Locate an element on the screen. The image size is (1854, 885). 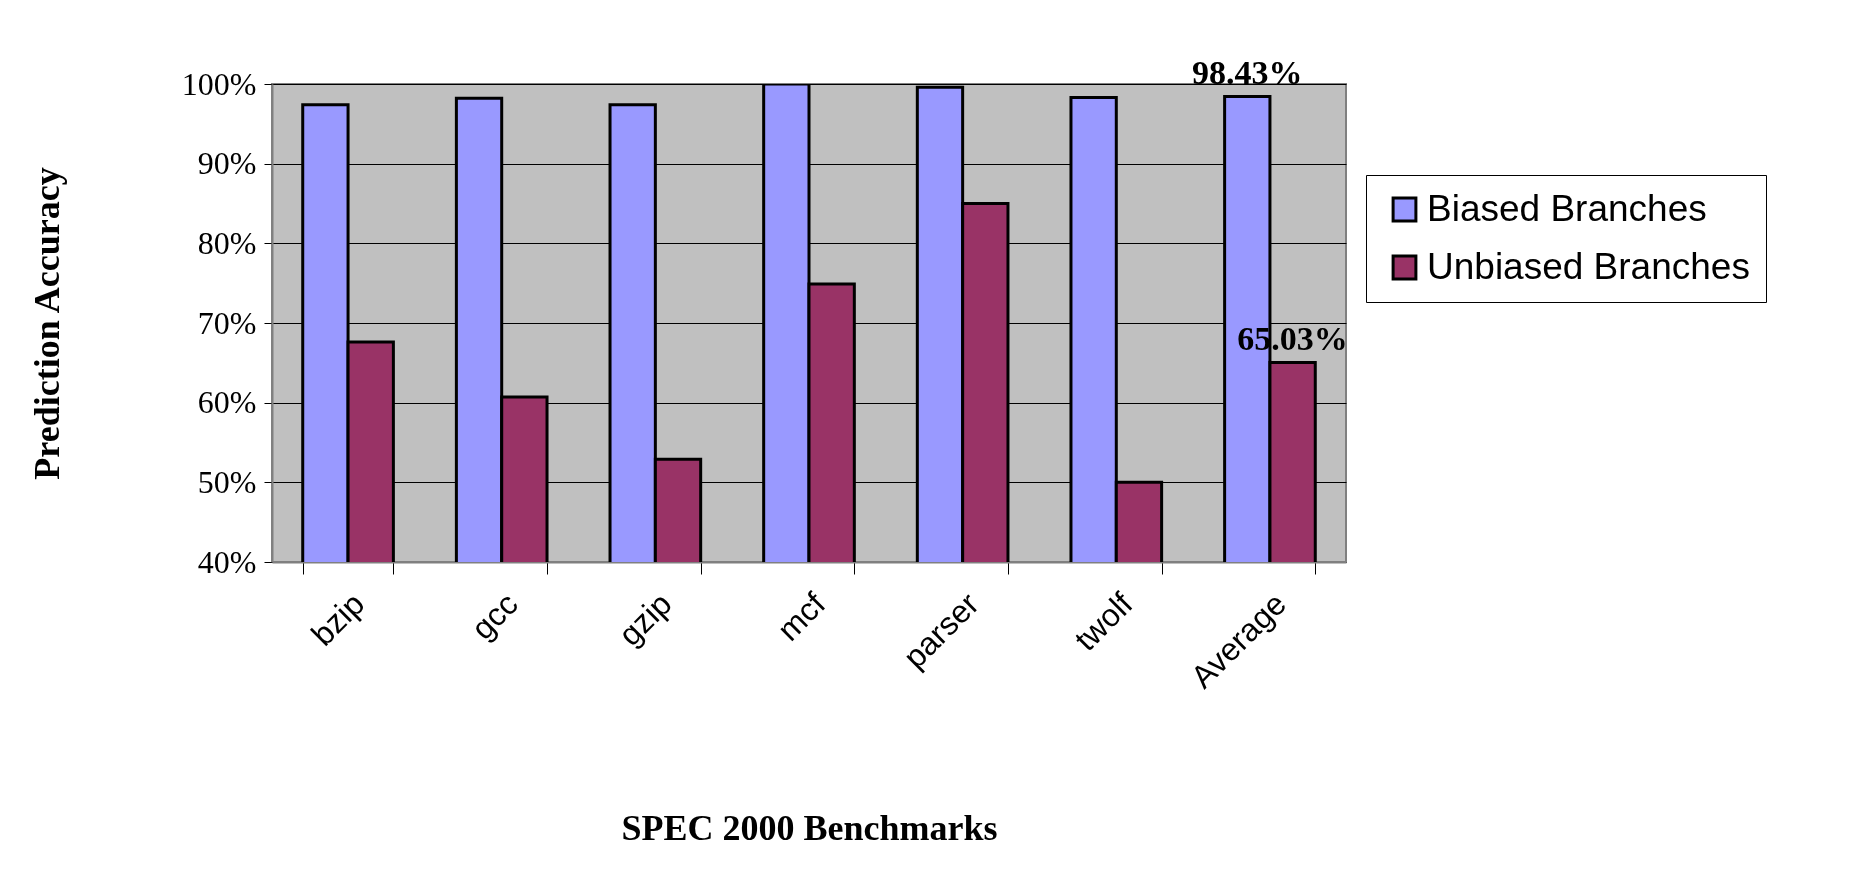
y-tick-label: 100% is located at coordinates (219, 83).